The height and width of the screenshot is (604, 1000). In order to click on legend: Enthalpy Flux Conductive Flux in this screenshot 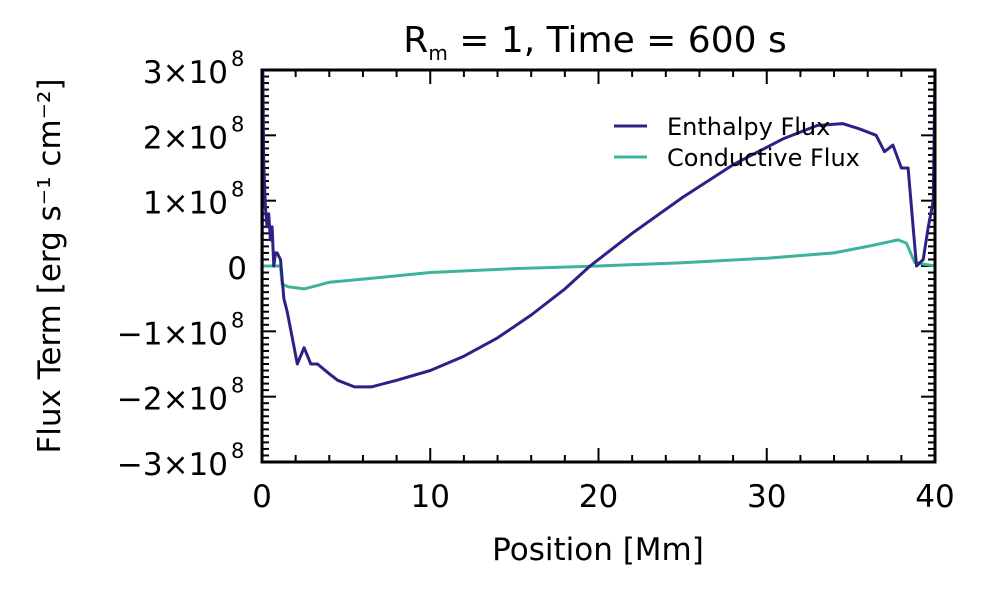, I will do `click(737, 142)`.